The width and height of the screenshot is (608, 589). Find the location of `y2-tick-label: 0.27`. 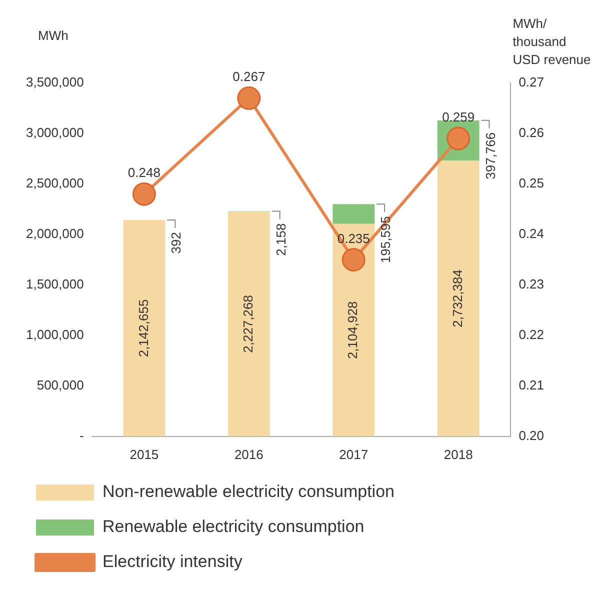

y2-tick-label: 0.27 is located at coordinates (531, 82).